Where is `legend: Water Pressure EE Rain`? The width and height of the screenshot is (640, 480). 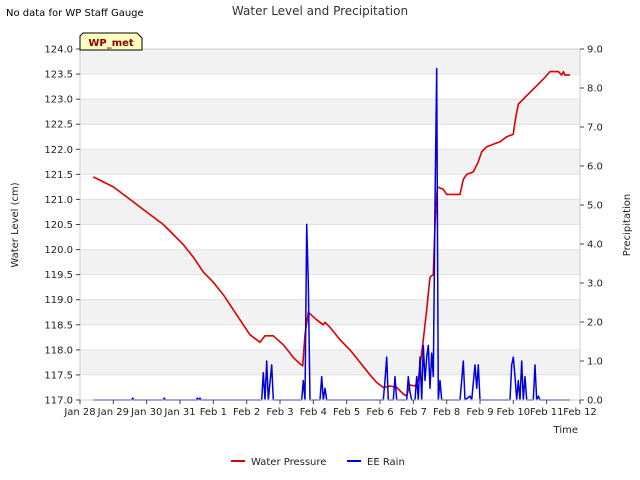
legend: Water Pressure EE Rain is located at coordinates (318, 462).